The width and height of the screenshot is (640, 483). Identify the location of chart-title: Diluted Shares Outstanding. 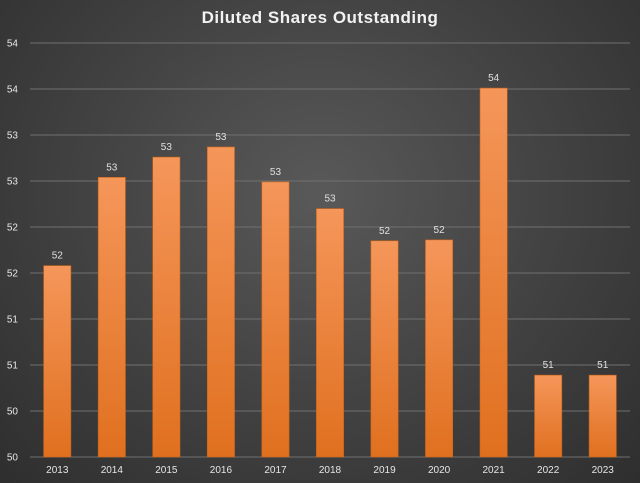
(320, 17).